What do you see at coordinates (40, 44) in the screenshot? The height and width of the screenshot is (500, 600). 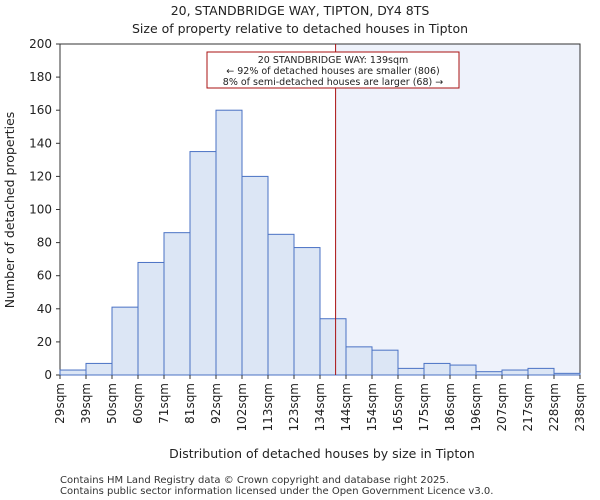 I see `y-tick-label: 200` at bounding box center [40, 44].